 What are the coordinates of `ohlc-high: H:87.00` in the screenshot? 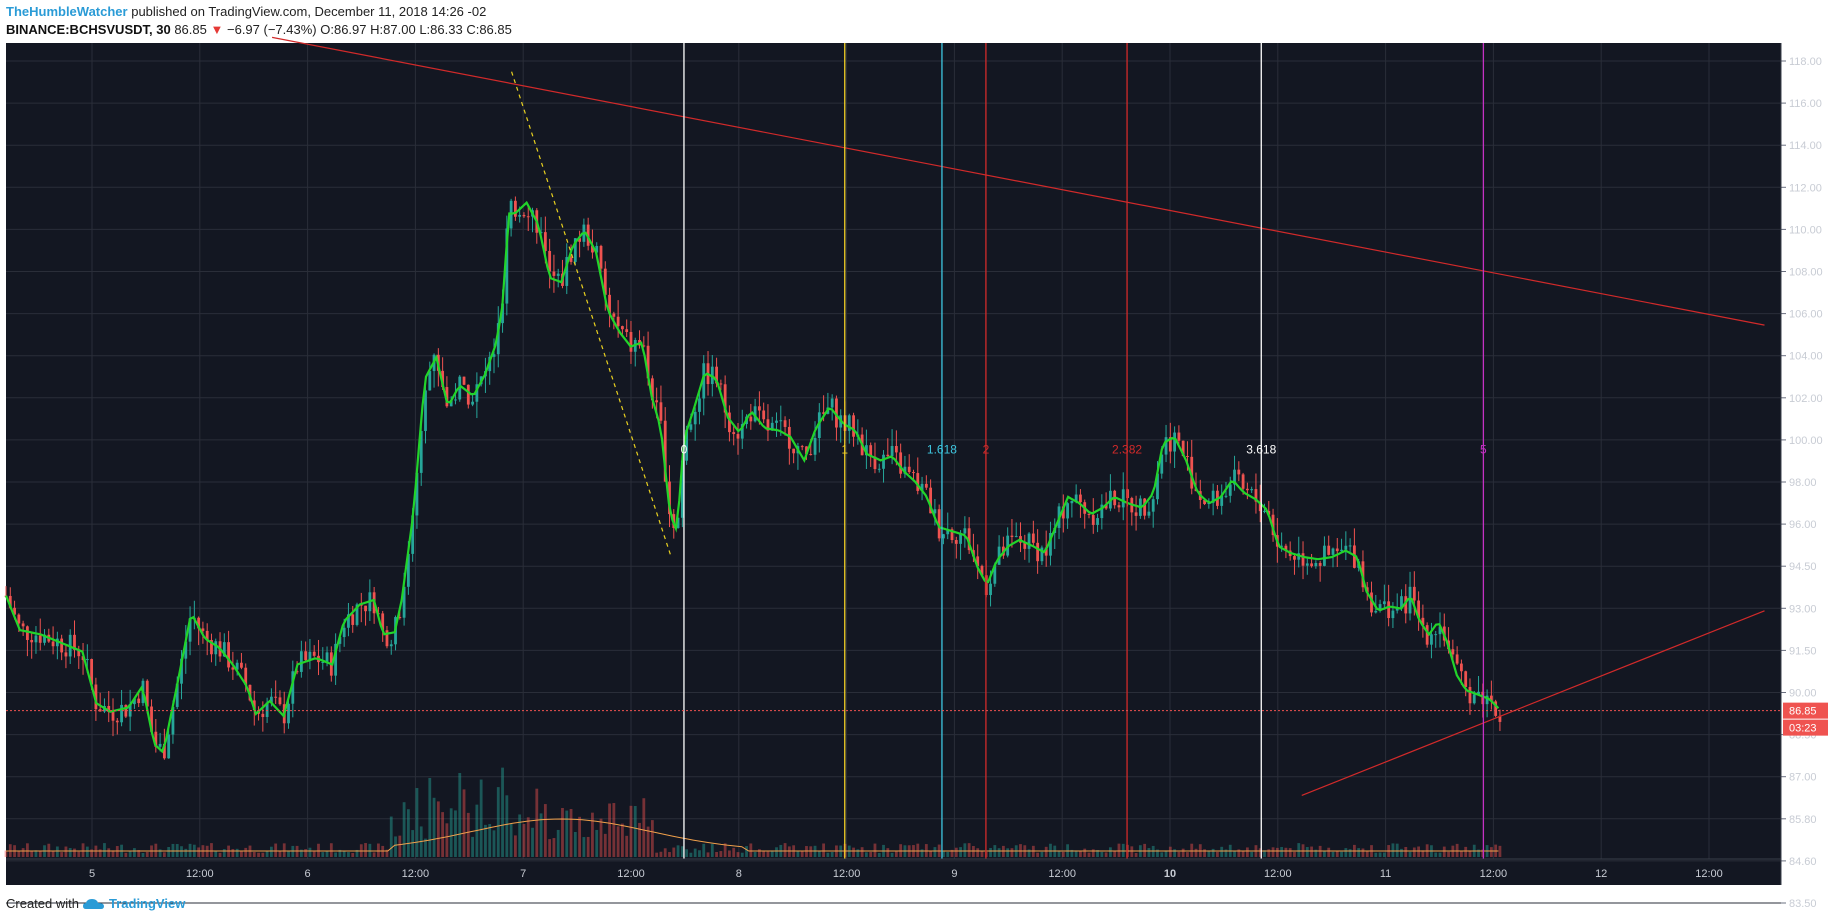 It's located at (393, 29).